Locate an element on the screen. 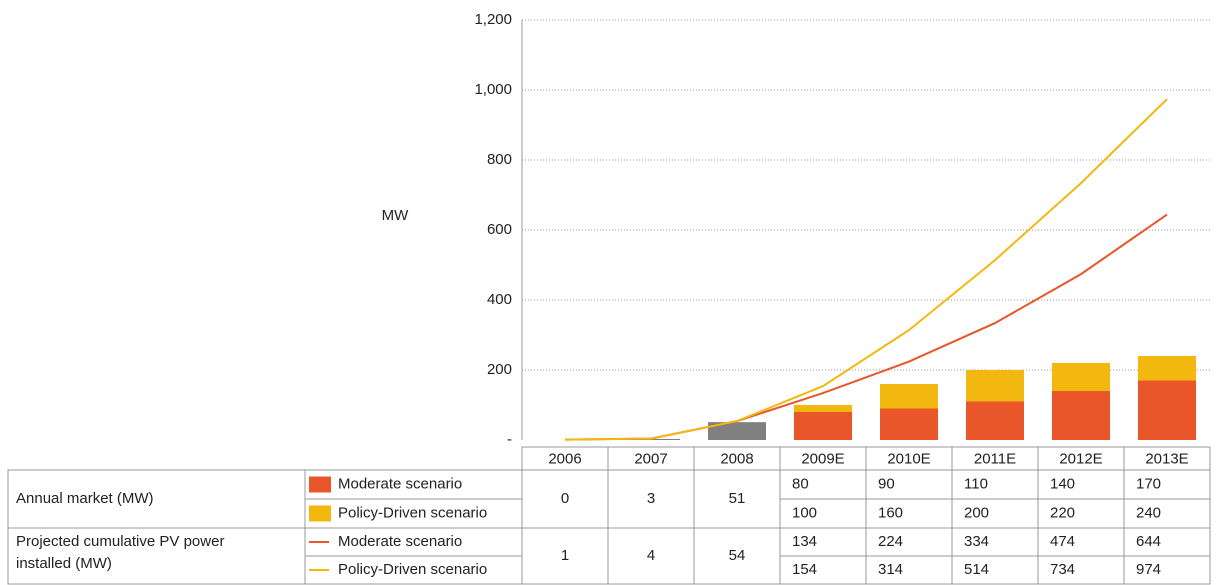  table-value: 1 is located at coordinates (565, 555).